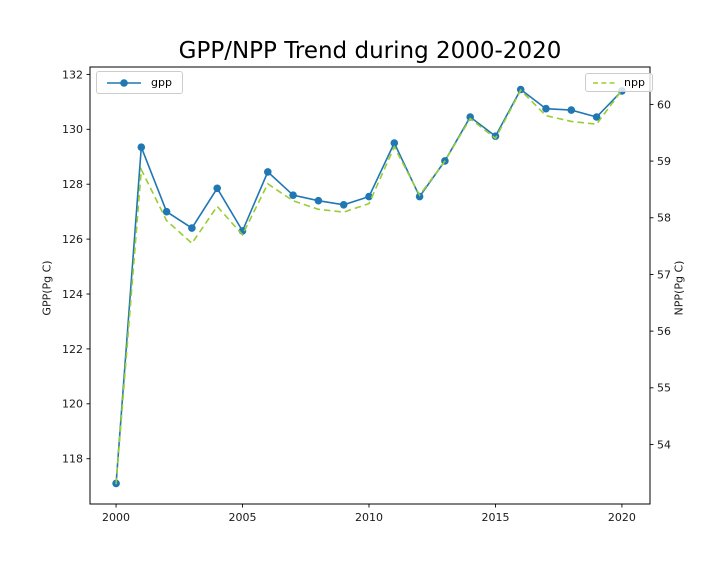 This screenshot has width=720, height=576. I want to click on right-tick-label: 58, so click(664, 218).